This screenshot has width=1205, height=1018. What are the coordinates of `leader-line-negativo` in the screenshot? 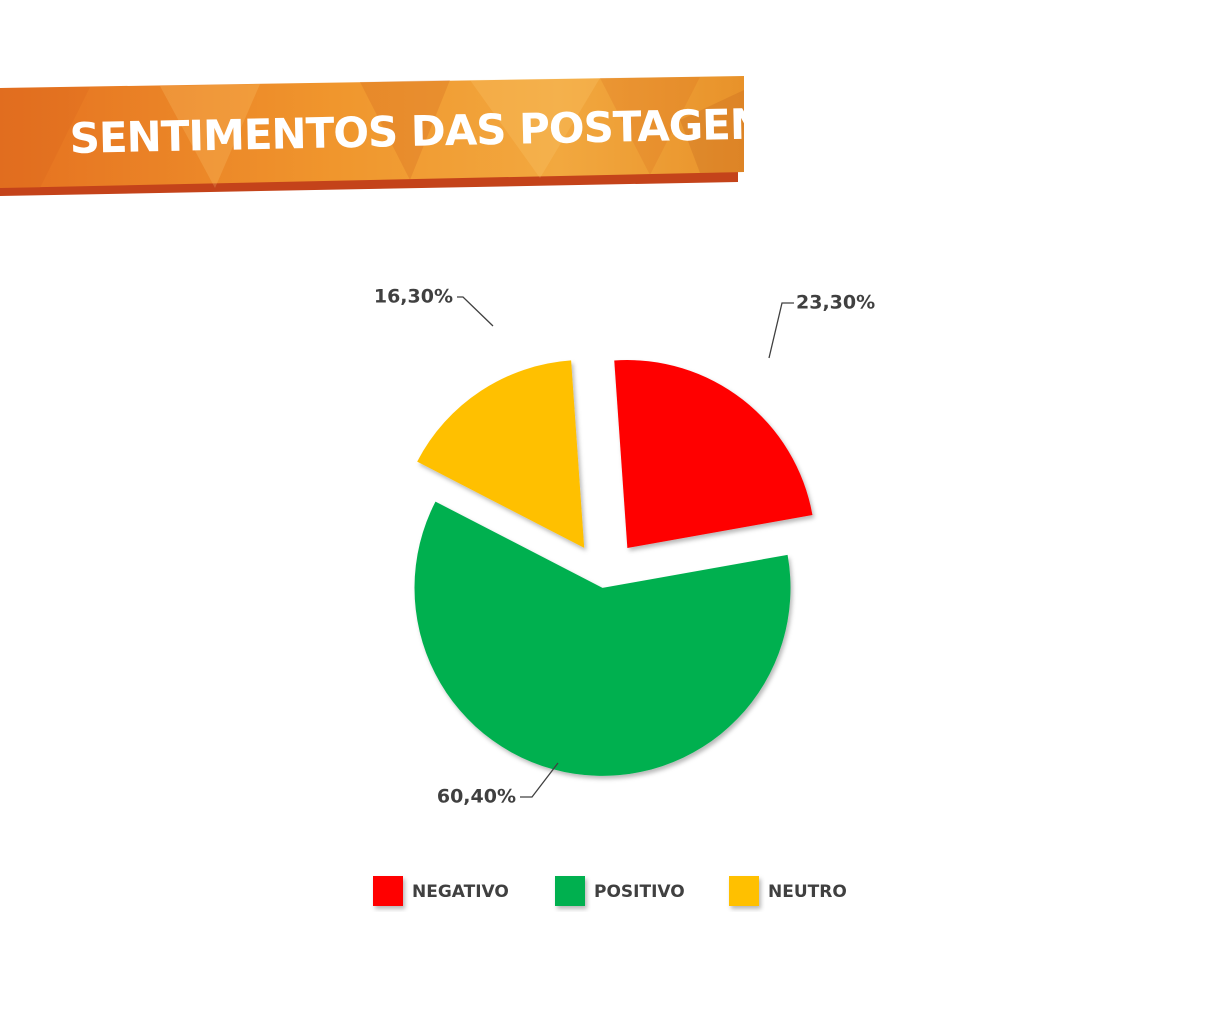 It's located at (781, 330).